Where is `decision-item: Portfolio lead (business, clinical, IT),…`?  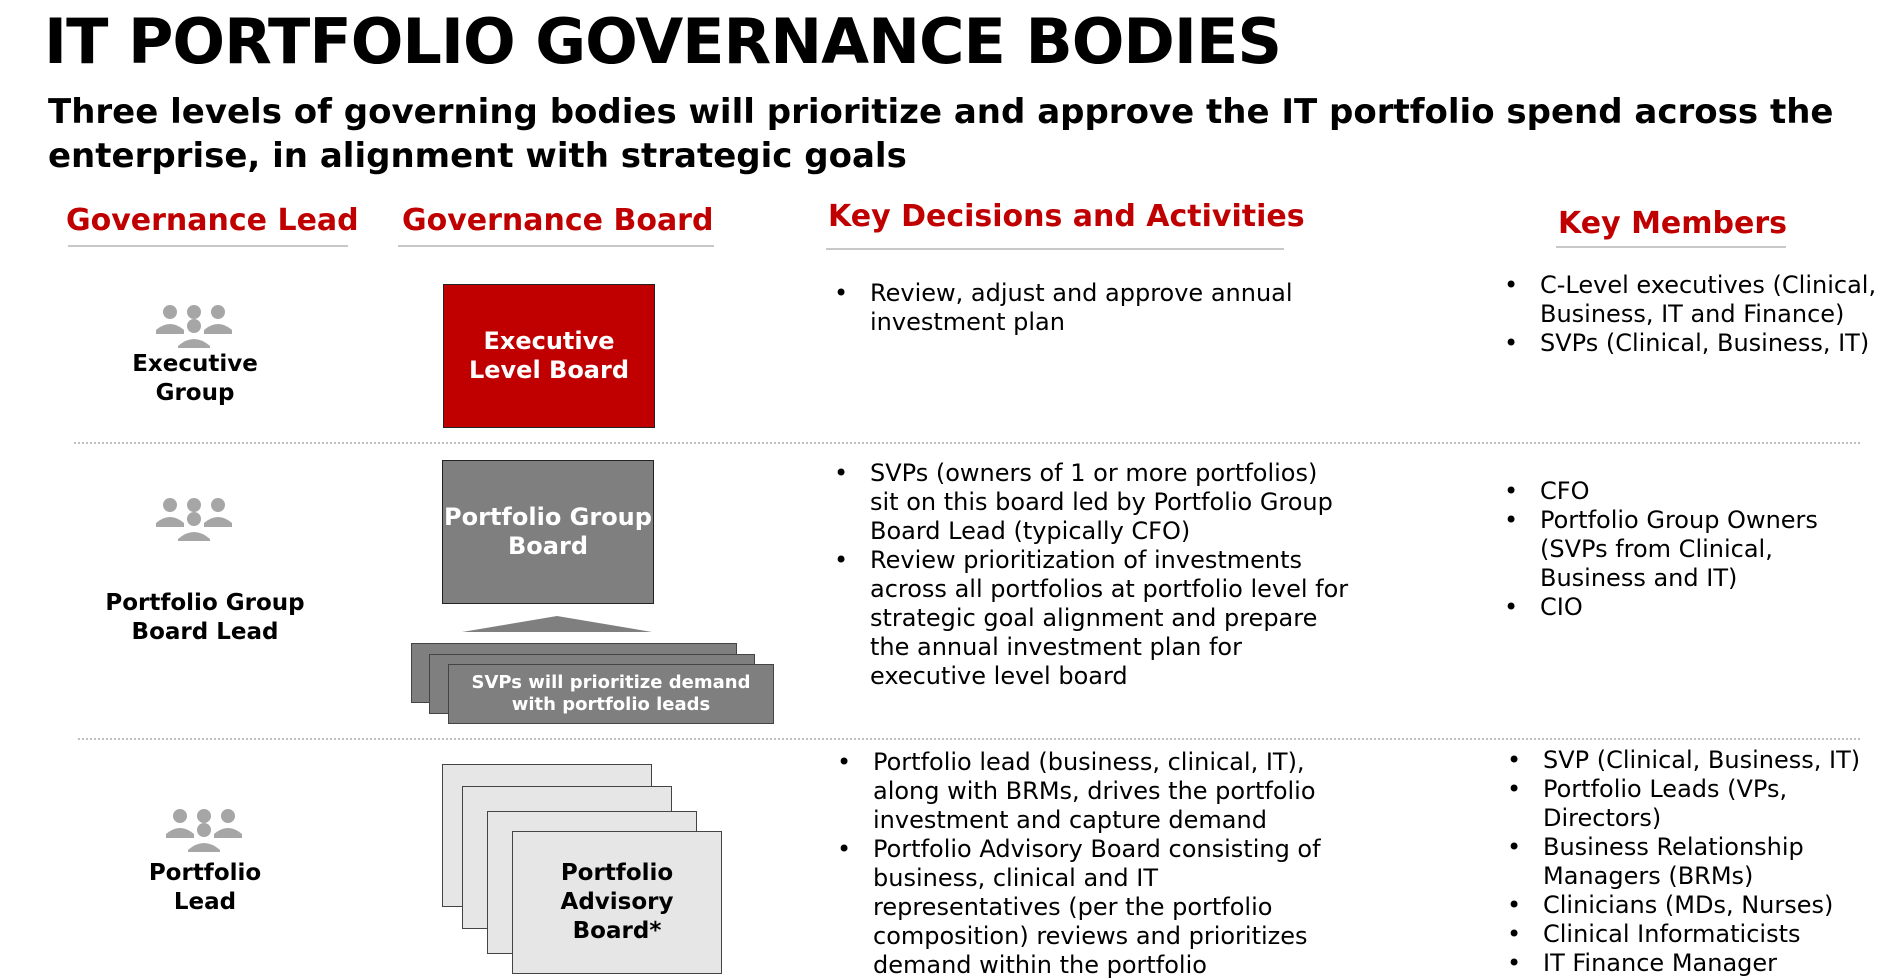
decision-item: Portfolio lead (business, clinical, IT),… is located at coordinates (1093, 791).